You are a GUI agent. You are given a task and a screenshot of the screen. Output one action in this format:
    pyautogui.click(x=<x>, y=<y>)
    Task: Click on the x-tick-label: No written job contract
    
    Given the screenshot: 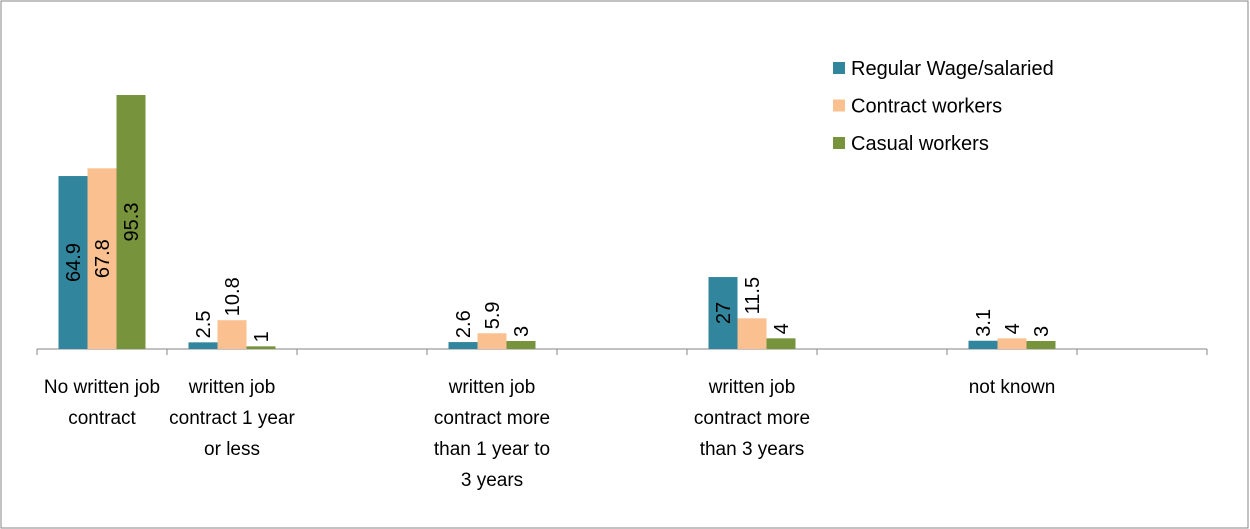 What is the action you would take?
    pyautogui.click(x=102, y=403)
    